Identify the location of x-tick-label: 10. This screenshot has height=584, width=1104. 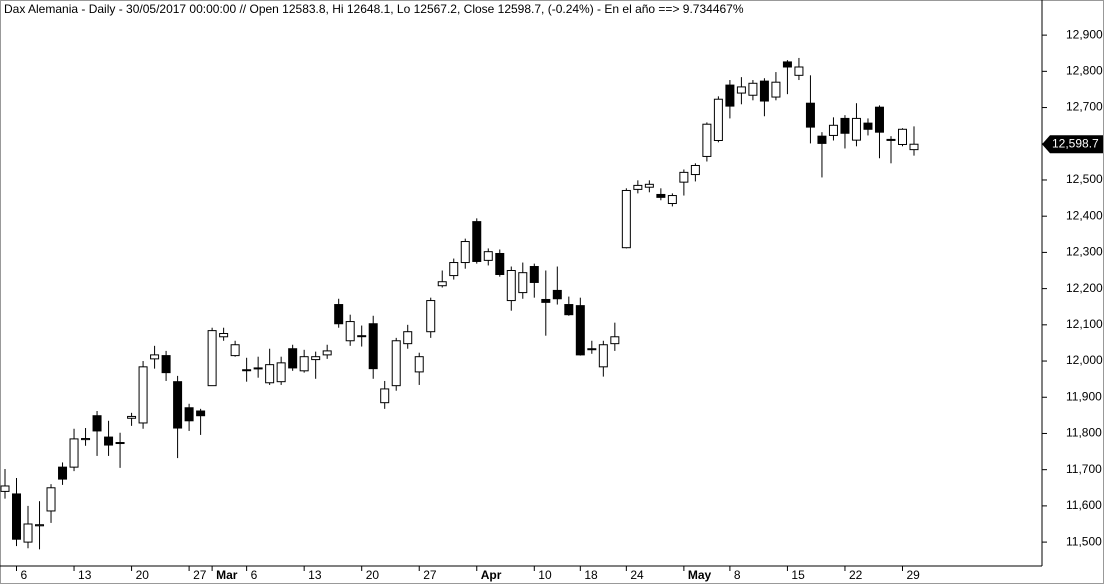
(545, 575).